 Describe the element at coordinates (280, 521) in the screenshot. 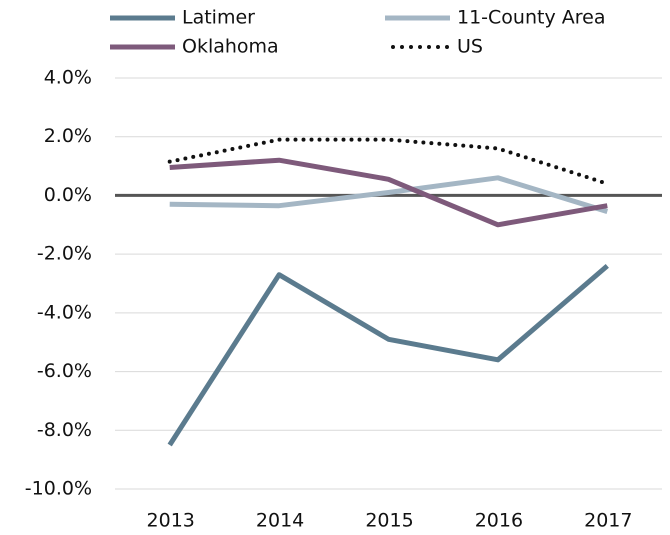

I see `x-tick-label: 2014` at that location.